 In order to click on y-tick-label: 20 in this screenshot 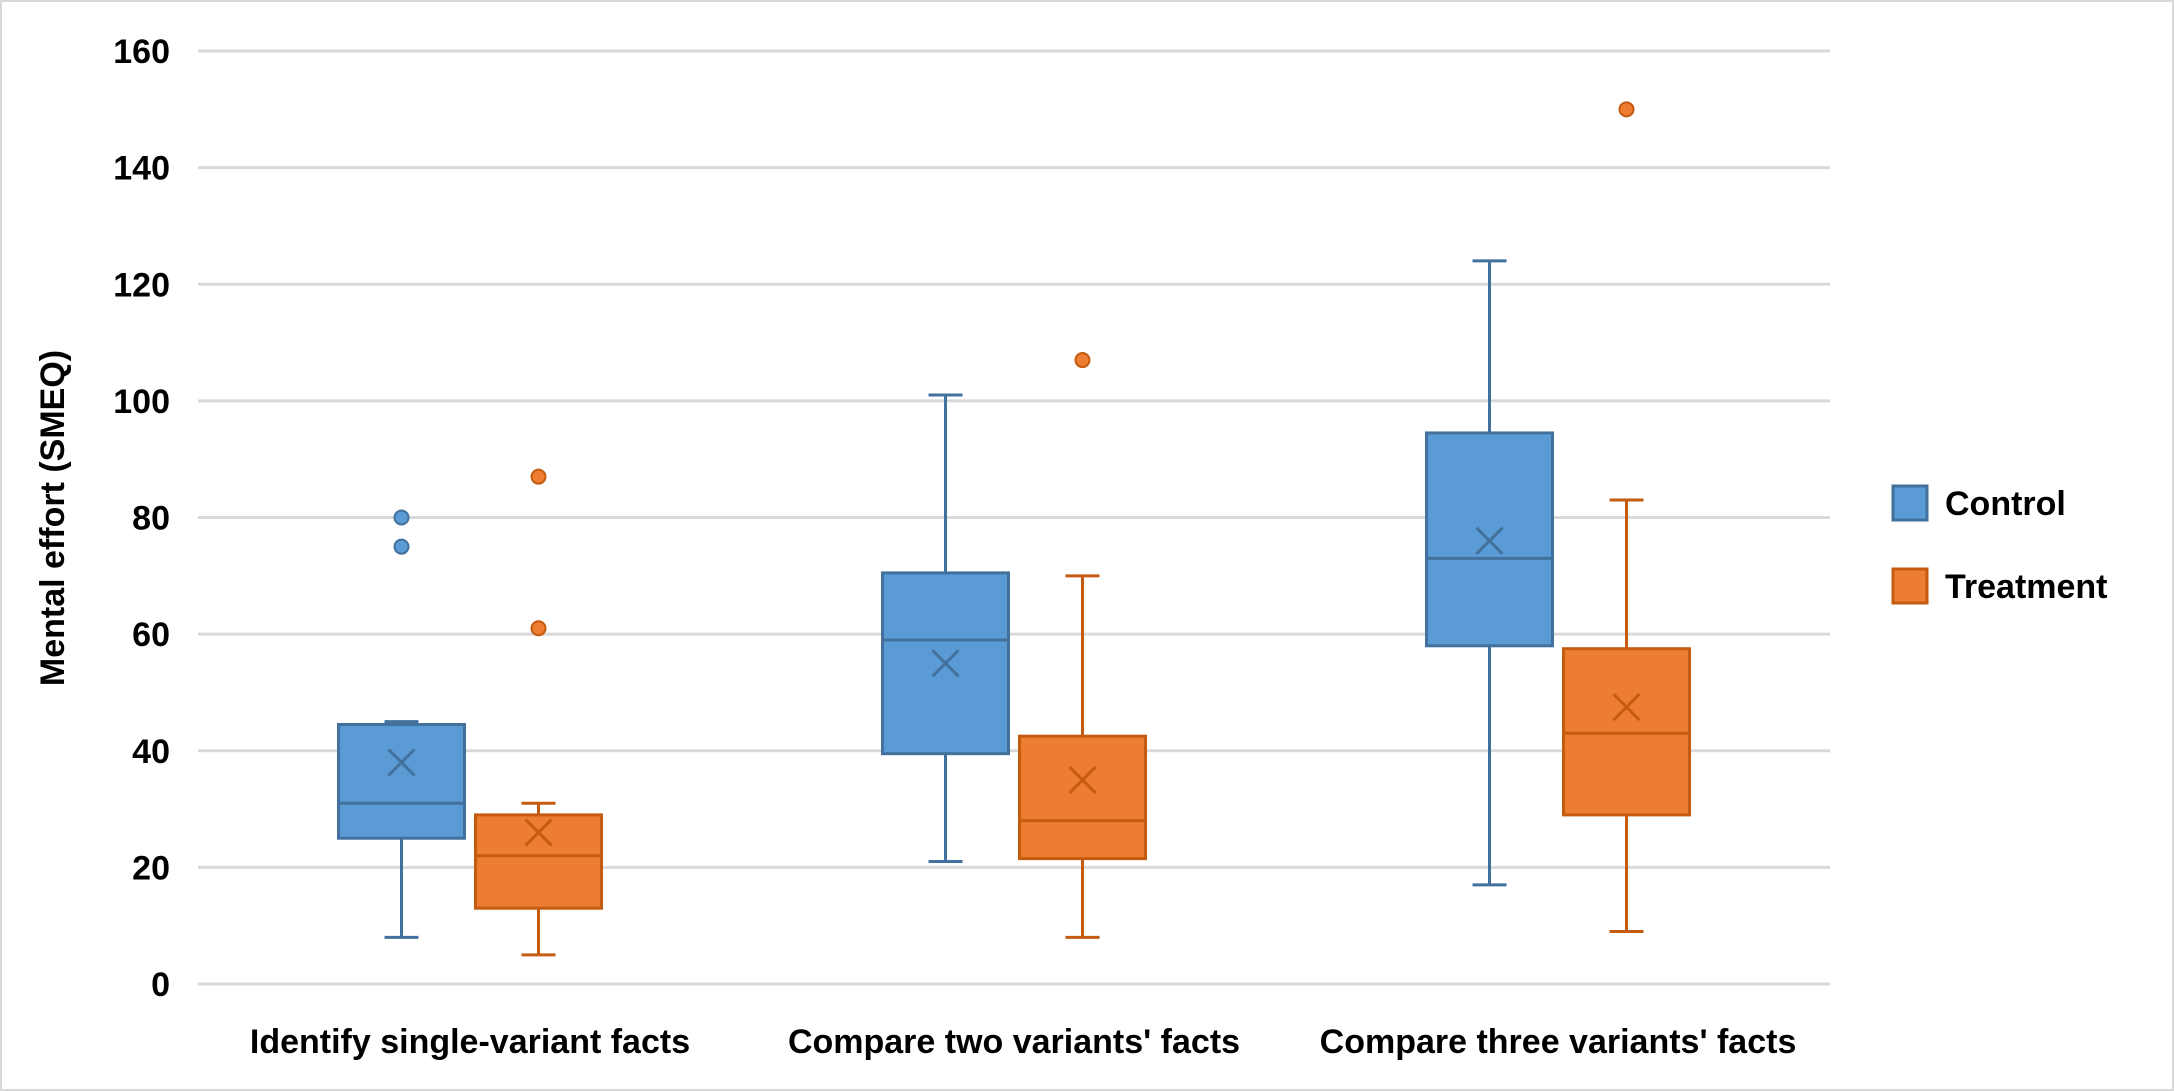, I will do `click(151, 868)`.